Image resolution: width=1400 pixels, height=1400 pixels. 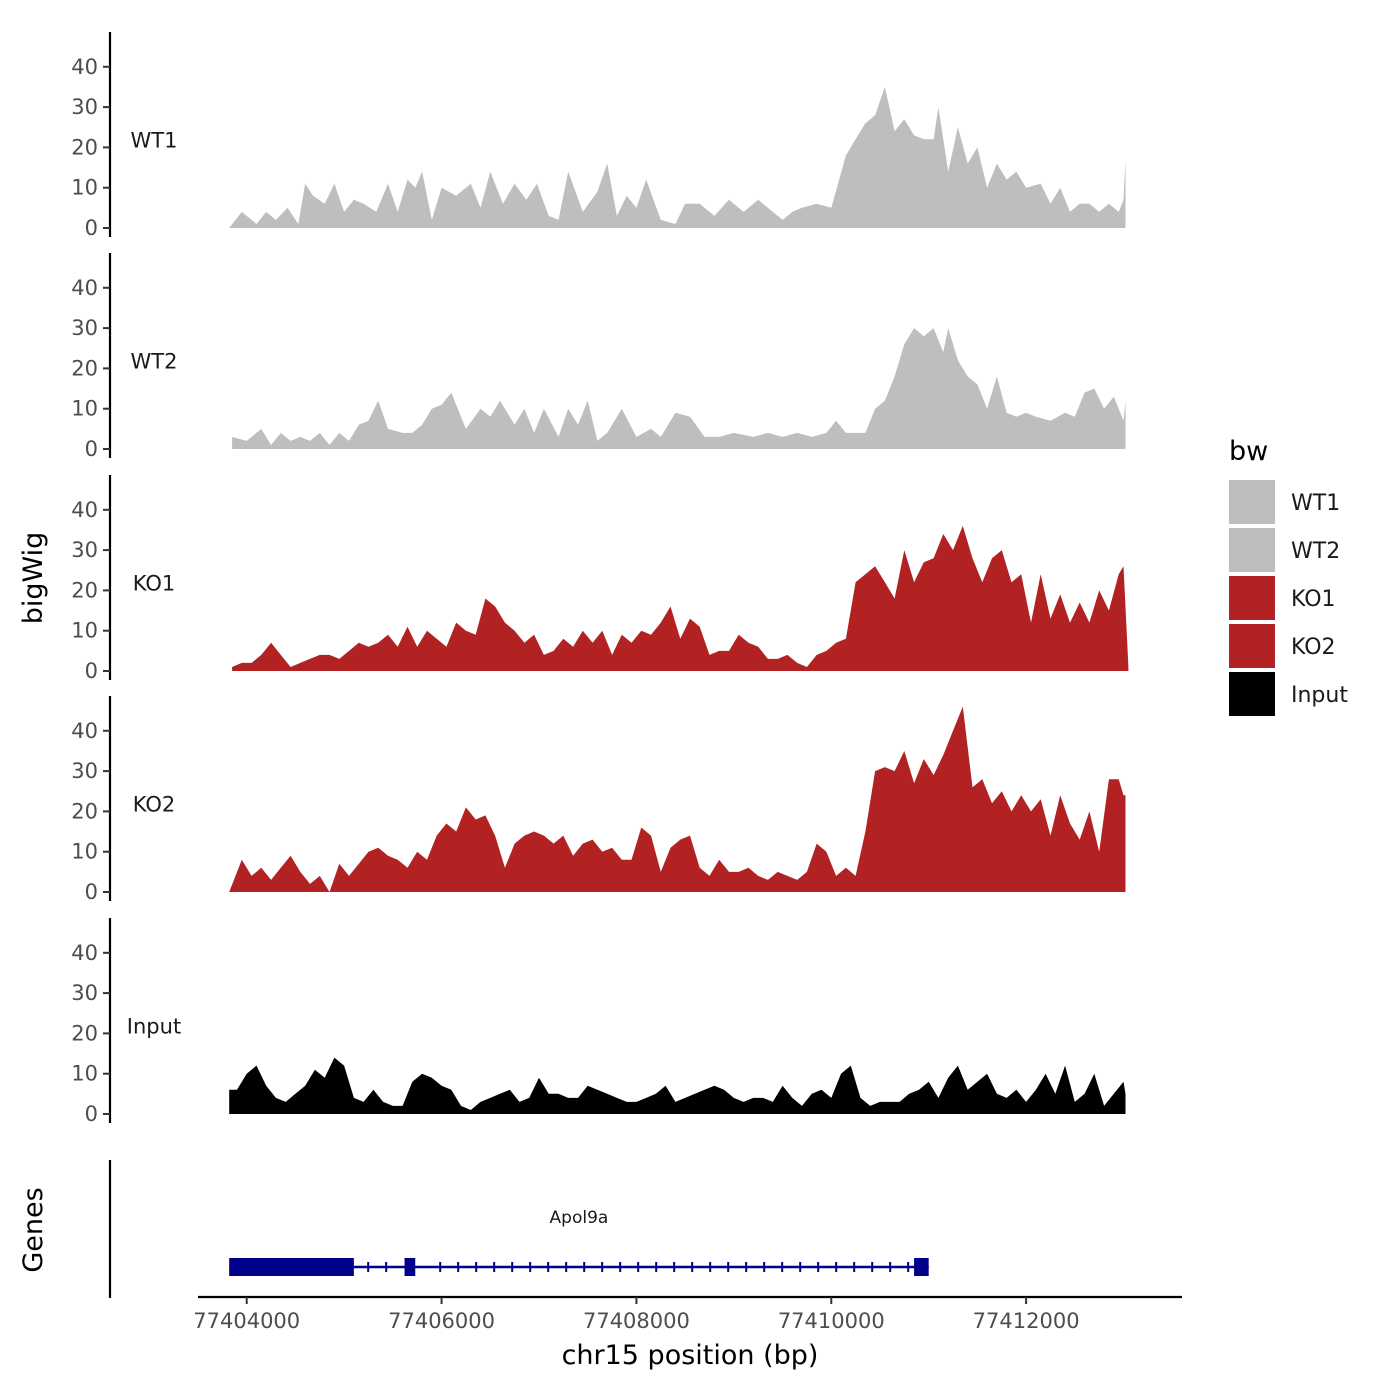 What do you see at coordinates (680, 598) in the screenshot?
I see `coverage-area-ko1` at bounding box center [680, 598].